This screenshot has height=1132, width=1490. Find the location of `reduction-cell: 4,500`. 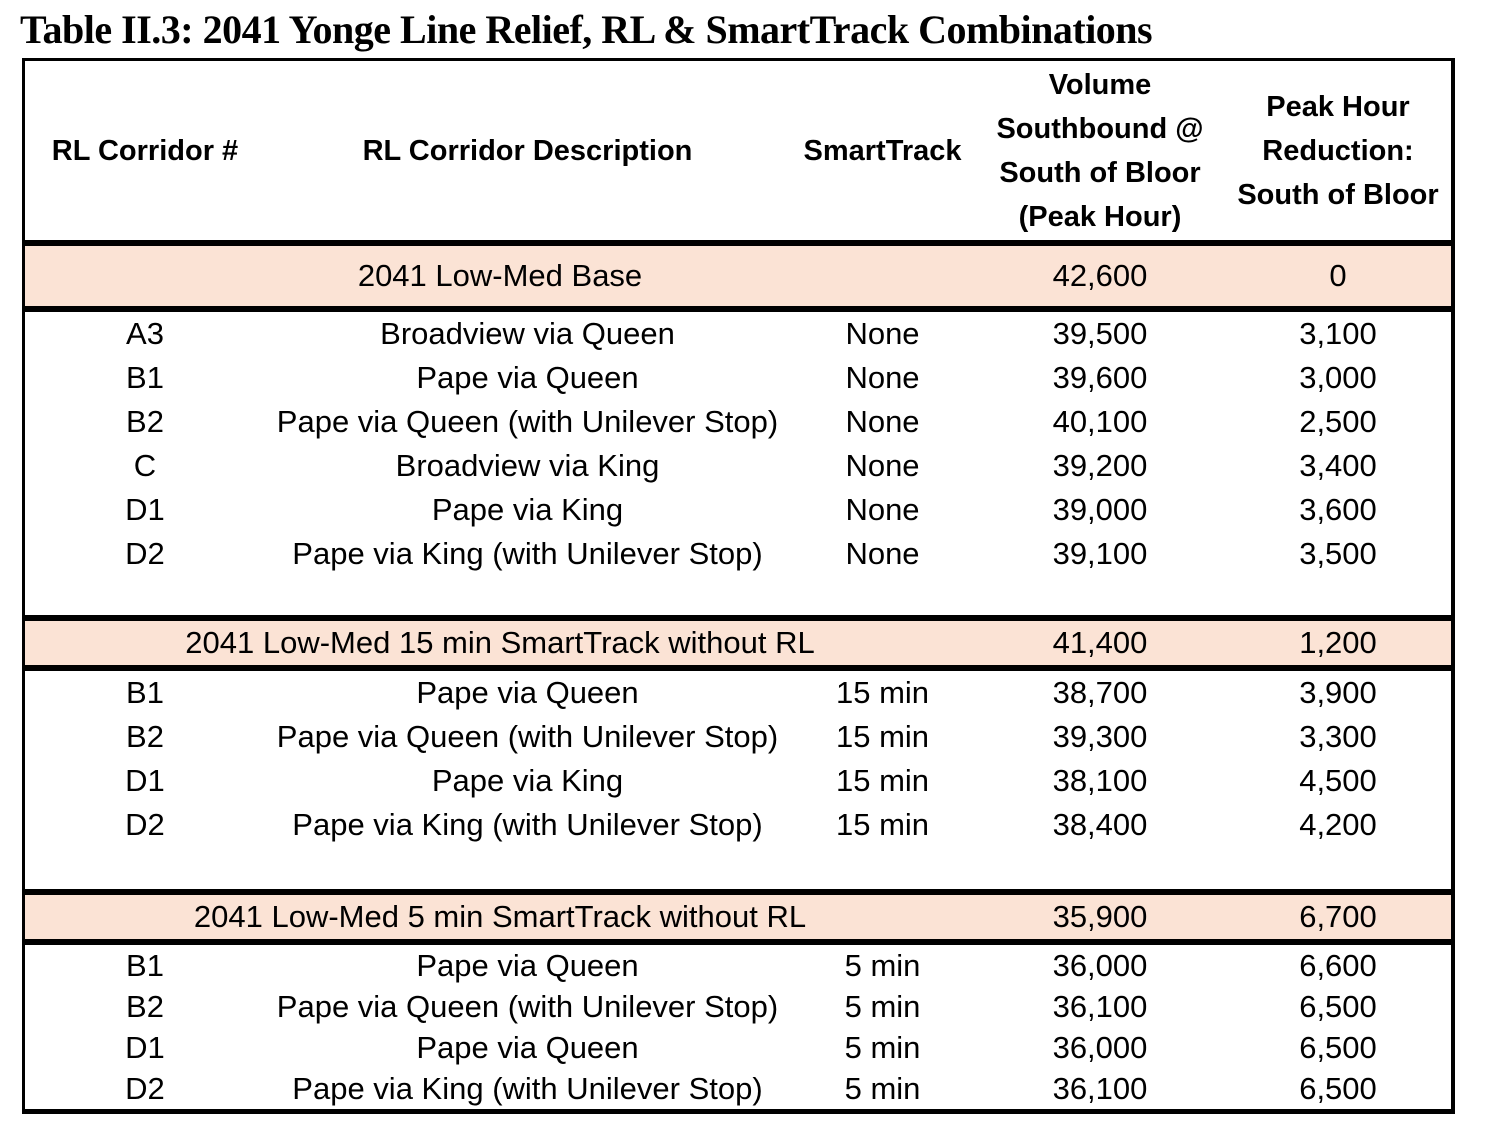

reduction-cell: 4,500 is located at coordinates (1338, 780).